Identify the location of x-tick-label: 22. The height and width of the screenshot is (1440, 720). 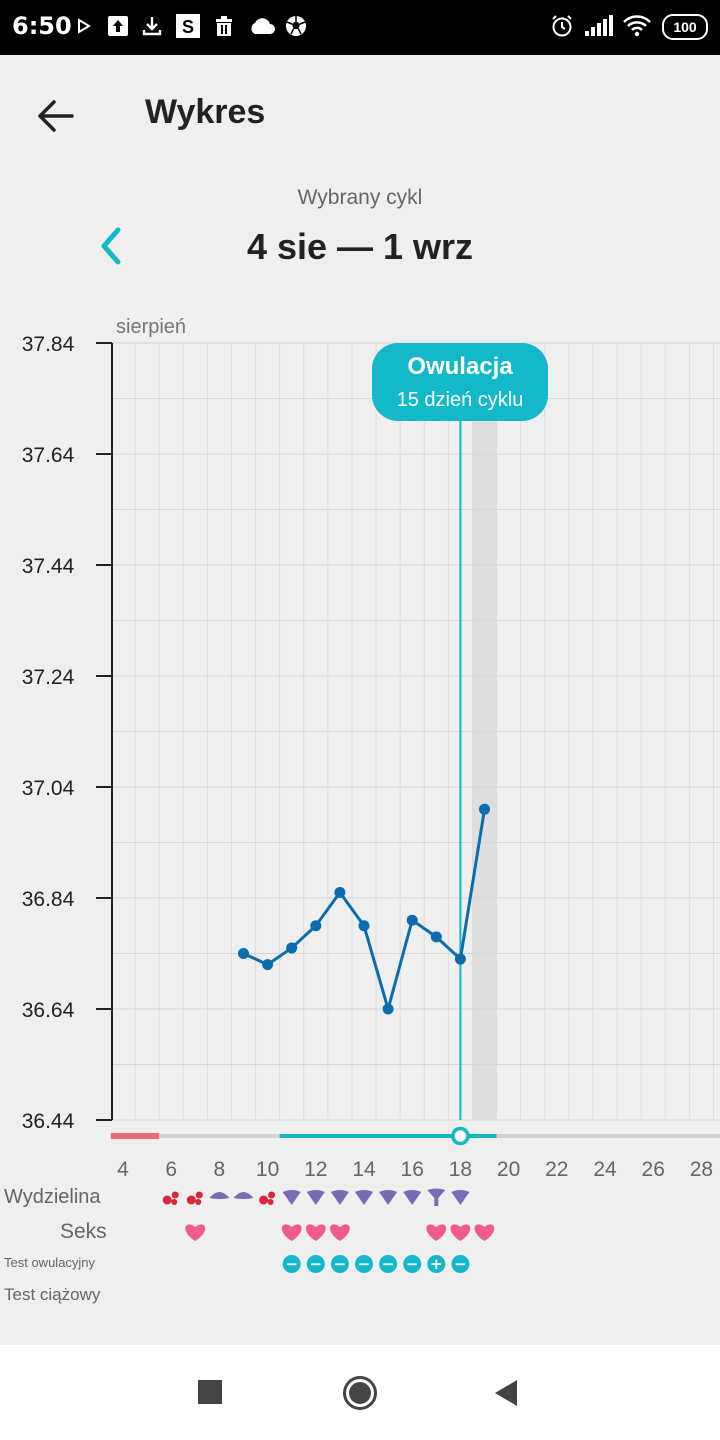
(556, 1169).